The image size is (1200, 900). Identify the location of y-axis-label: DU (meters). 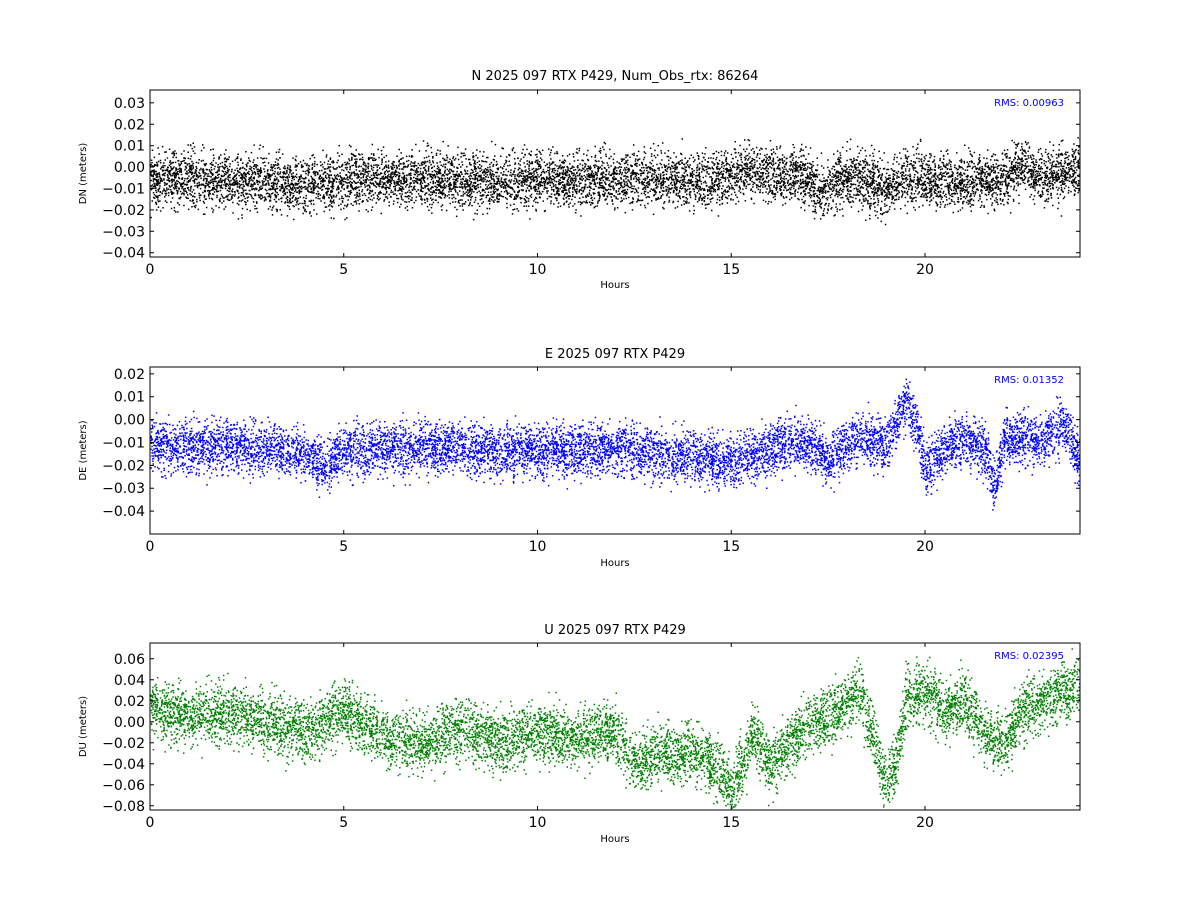
(83, 726).